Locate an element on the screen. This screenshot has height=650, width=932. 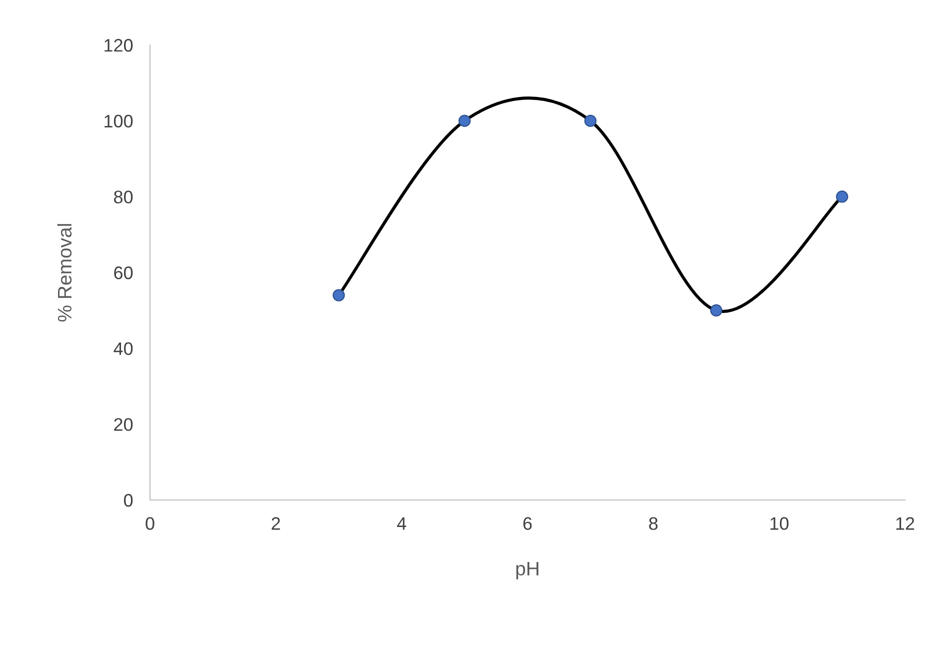
x-axis-title: pH is located at coordinates (527, 571).